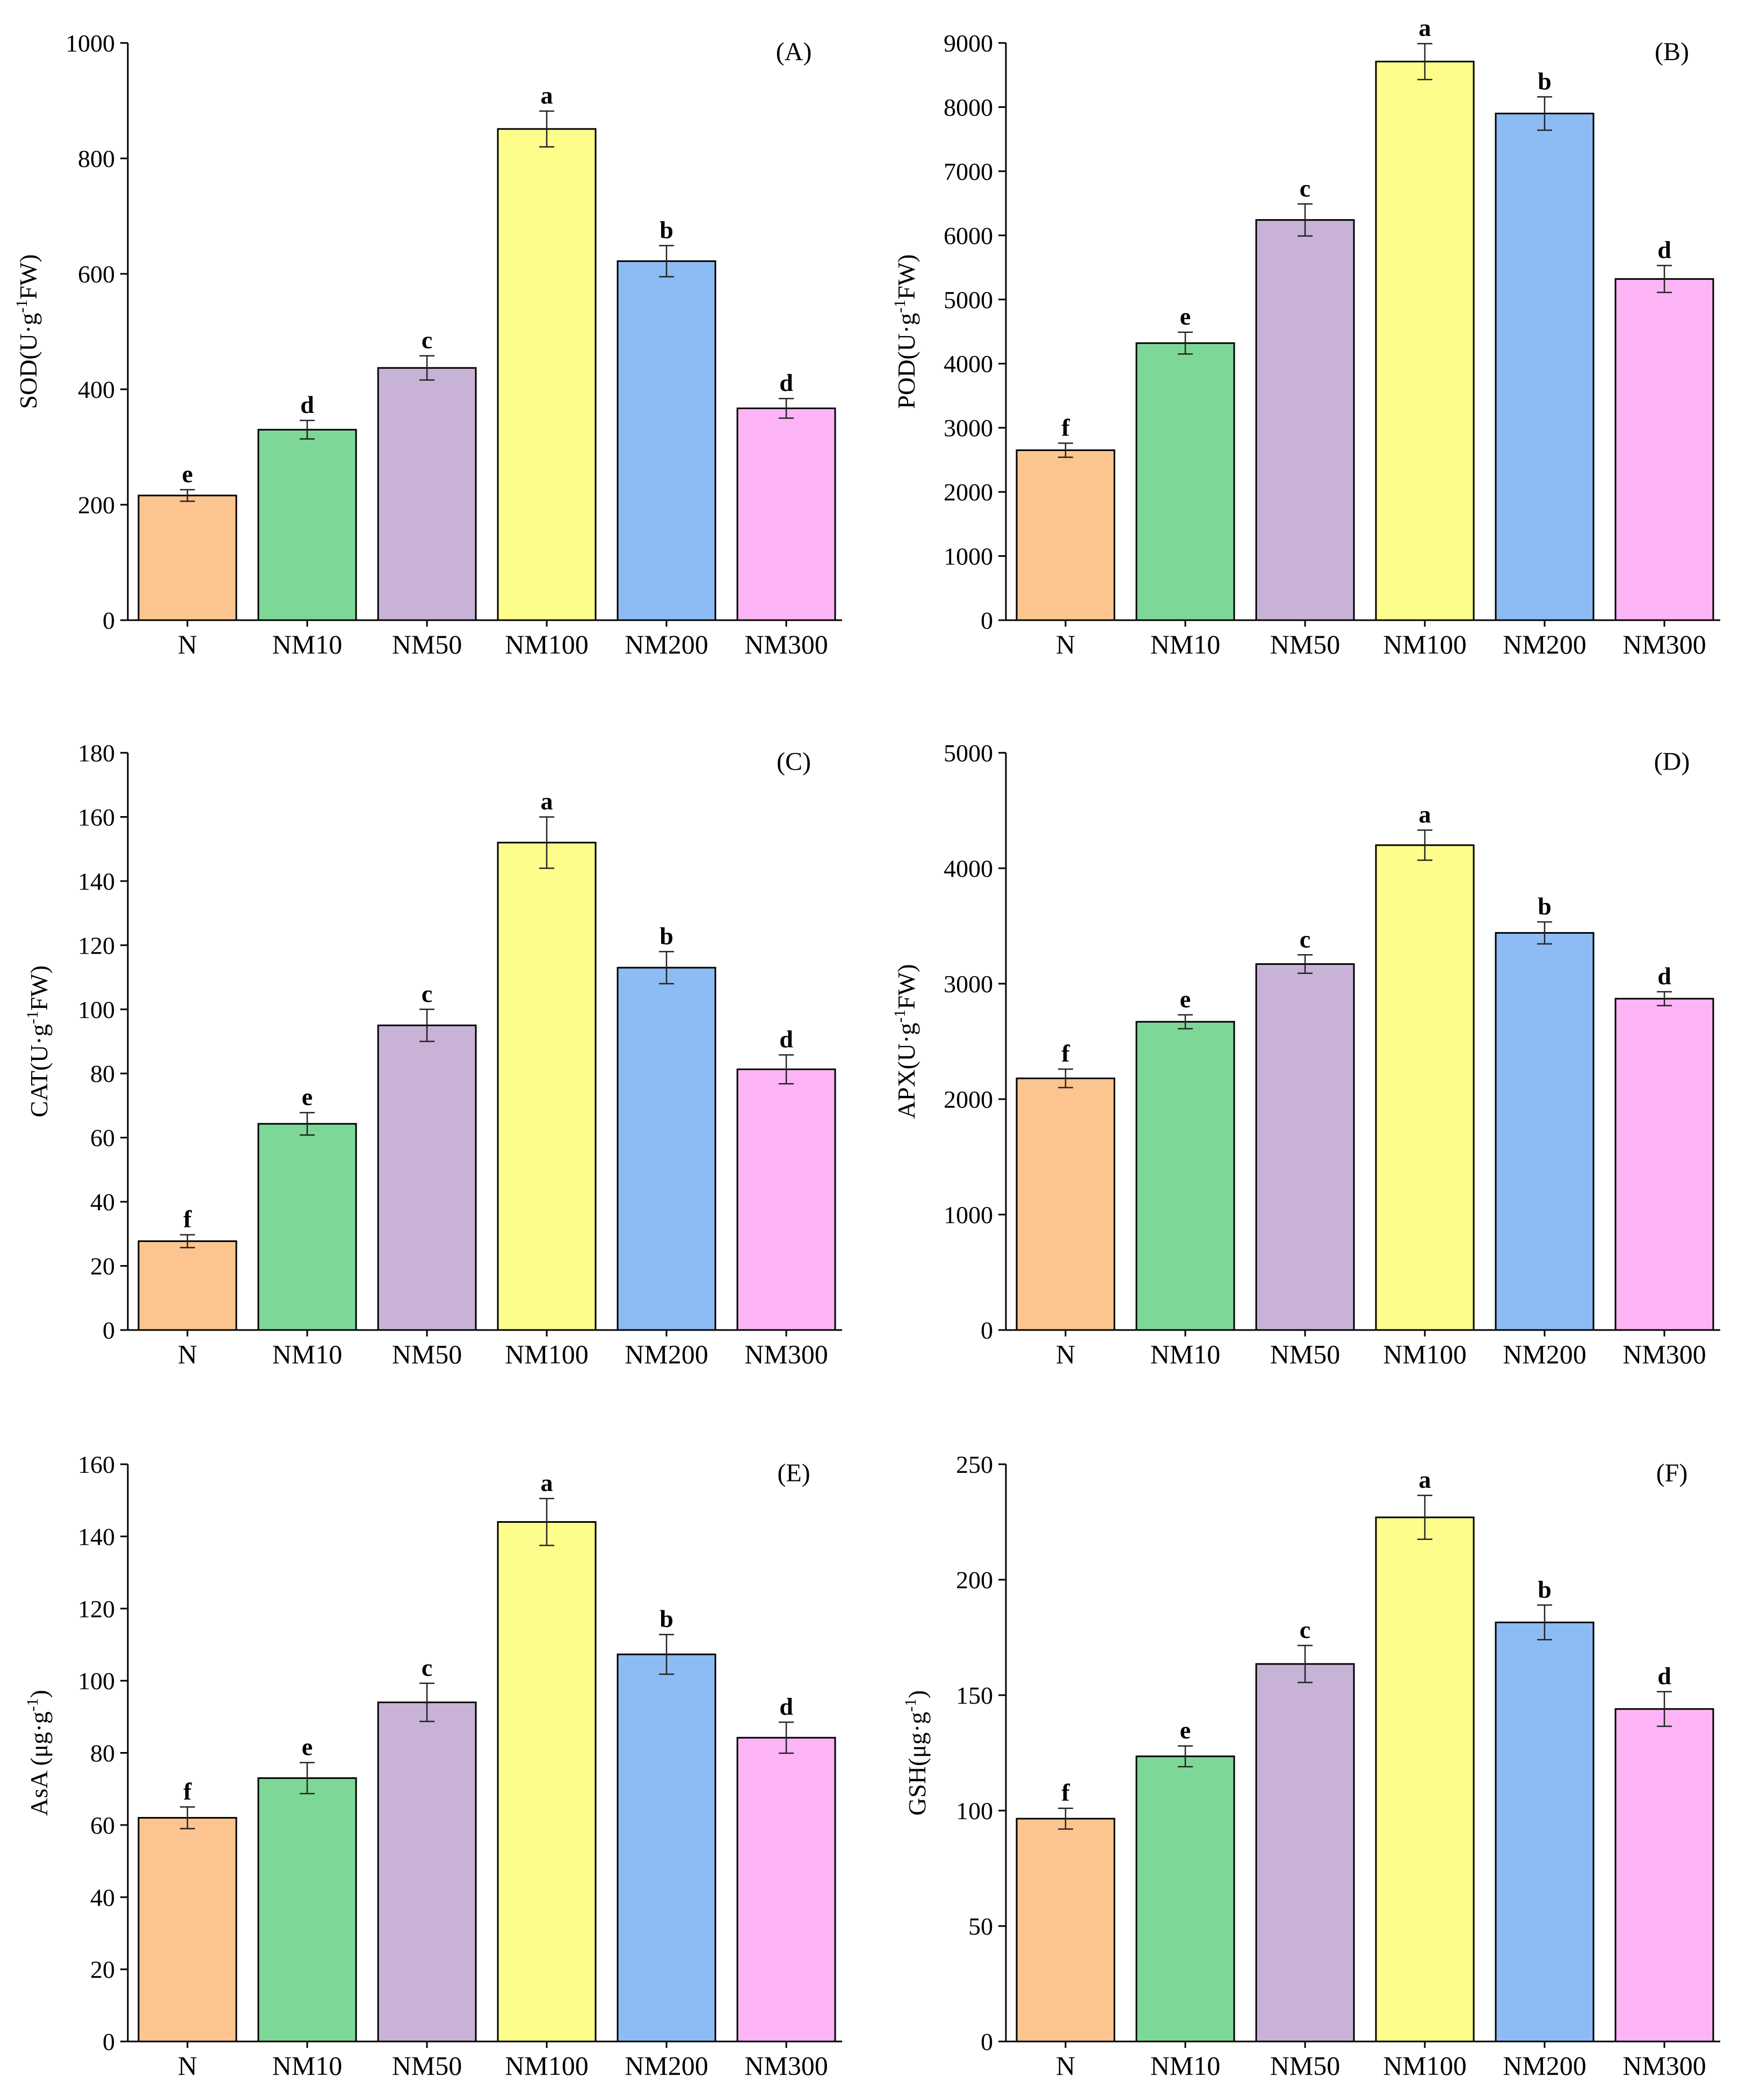  Describe the element at coordinates (97, 817) in the screenshot. I see `y-tick-label: 160` at that location.